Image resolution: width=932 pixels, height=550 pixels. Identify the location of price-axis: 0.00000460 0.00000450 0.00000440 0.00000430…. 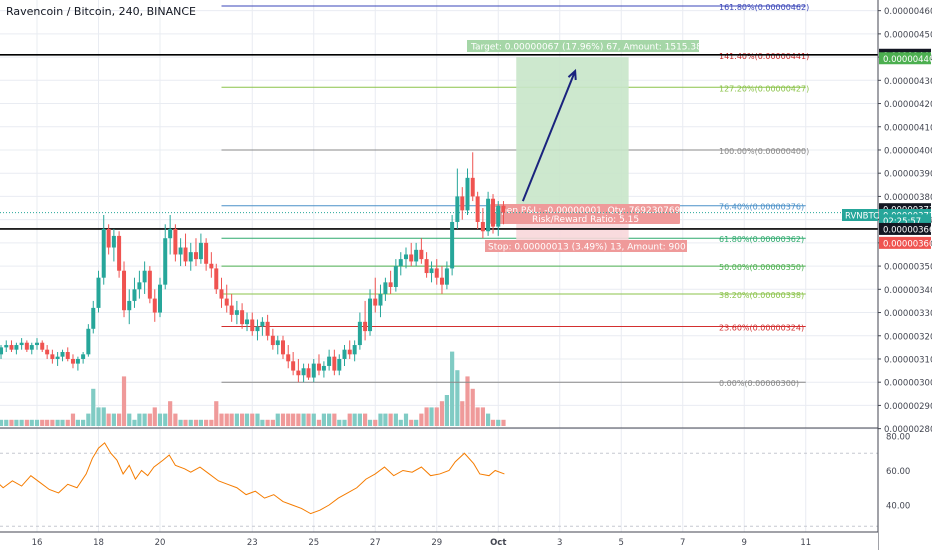
(904, 275).